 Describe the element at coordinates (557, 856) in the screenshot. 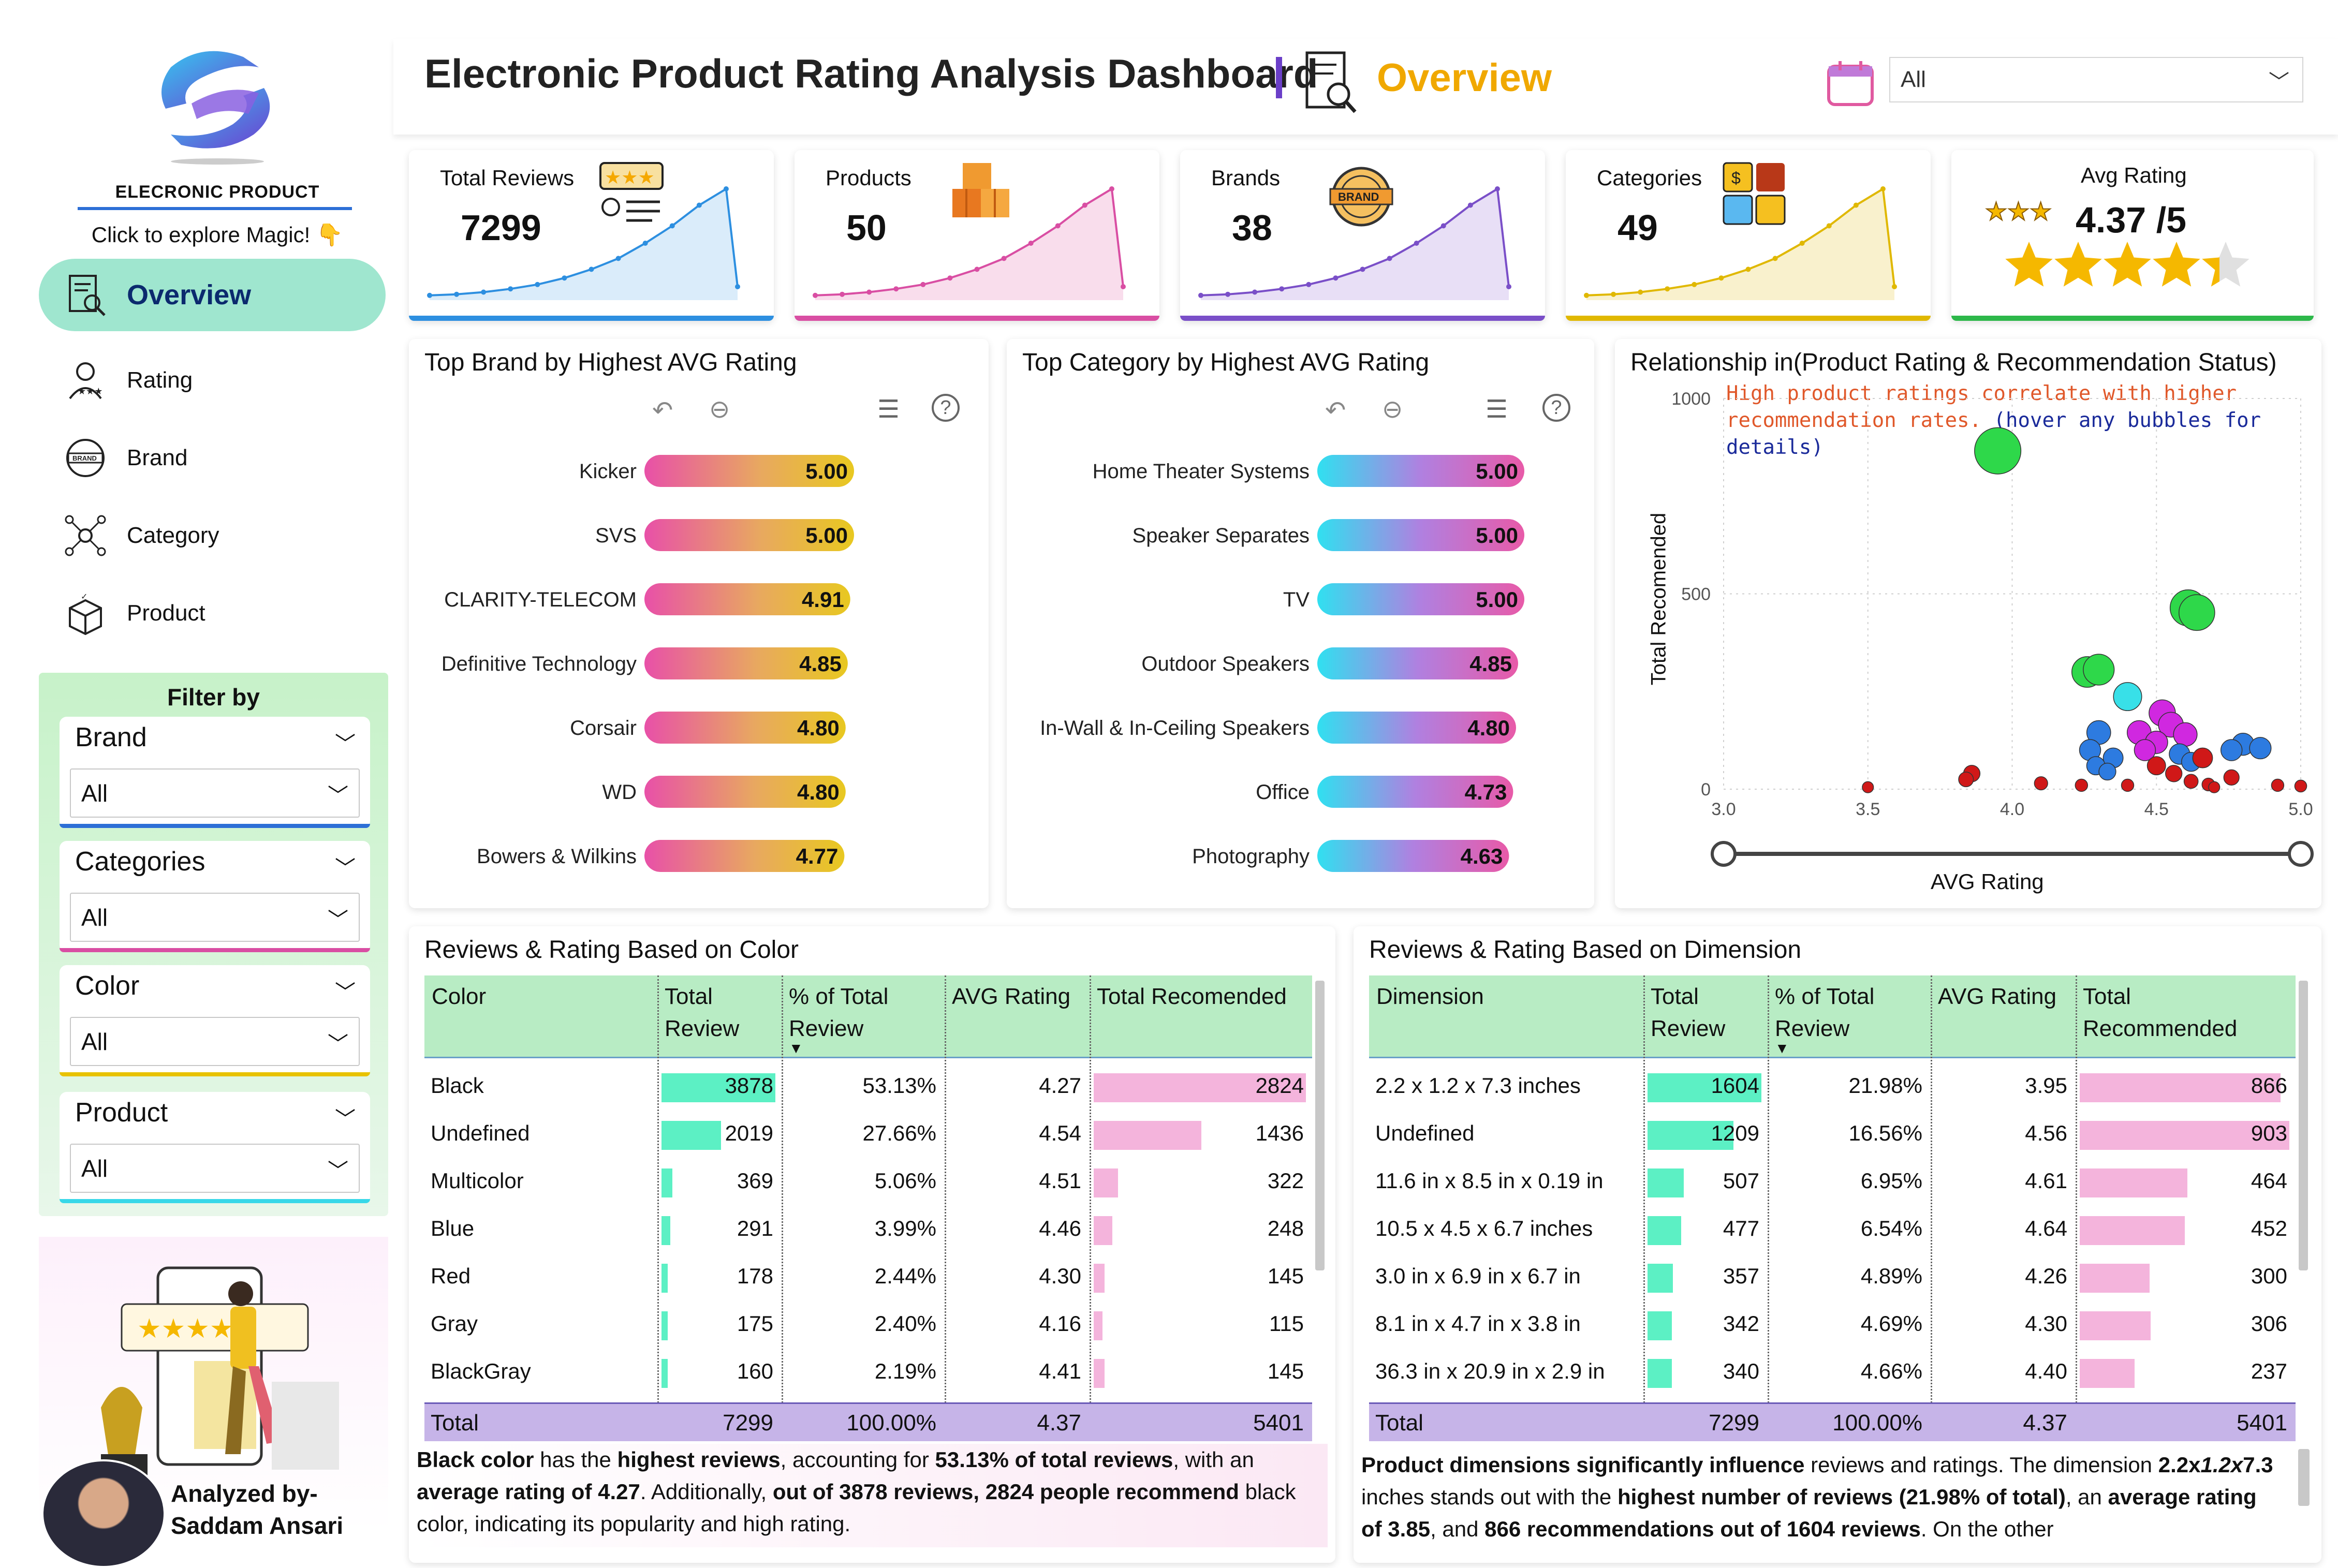

I see `bar-category-label: Bowers & Wilkins` at that location.